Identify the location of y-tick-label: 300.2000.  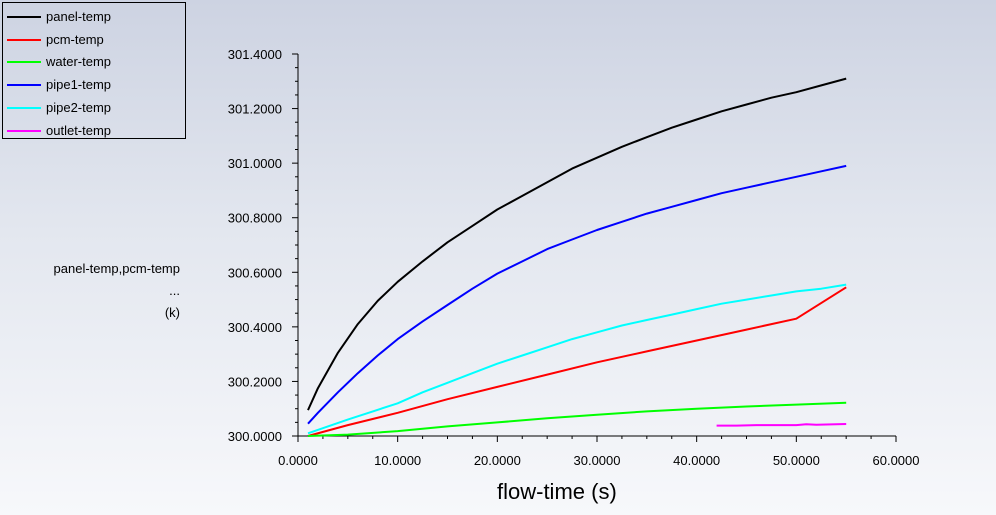
(255, 381).